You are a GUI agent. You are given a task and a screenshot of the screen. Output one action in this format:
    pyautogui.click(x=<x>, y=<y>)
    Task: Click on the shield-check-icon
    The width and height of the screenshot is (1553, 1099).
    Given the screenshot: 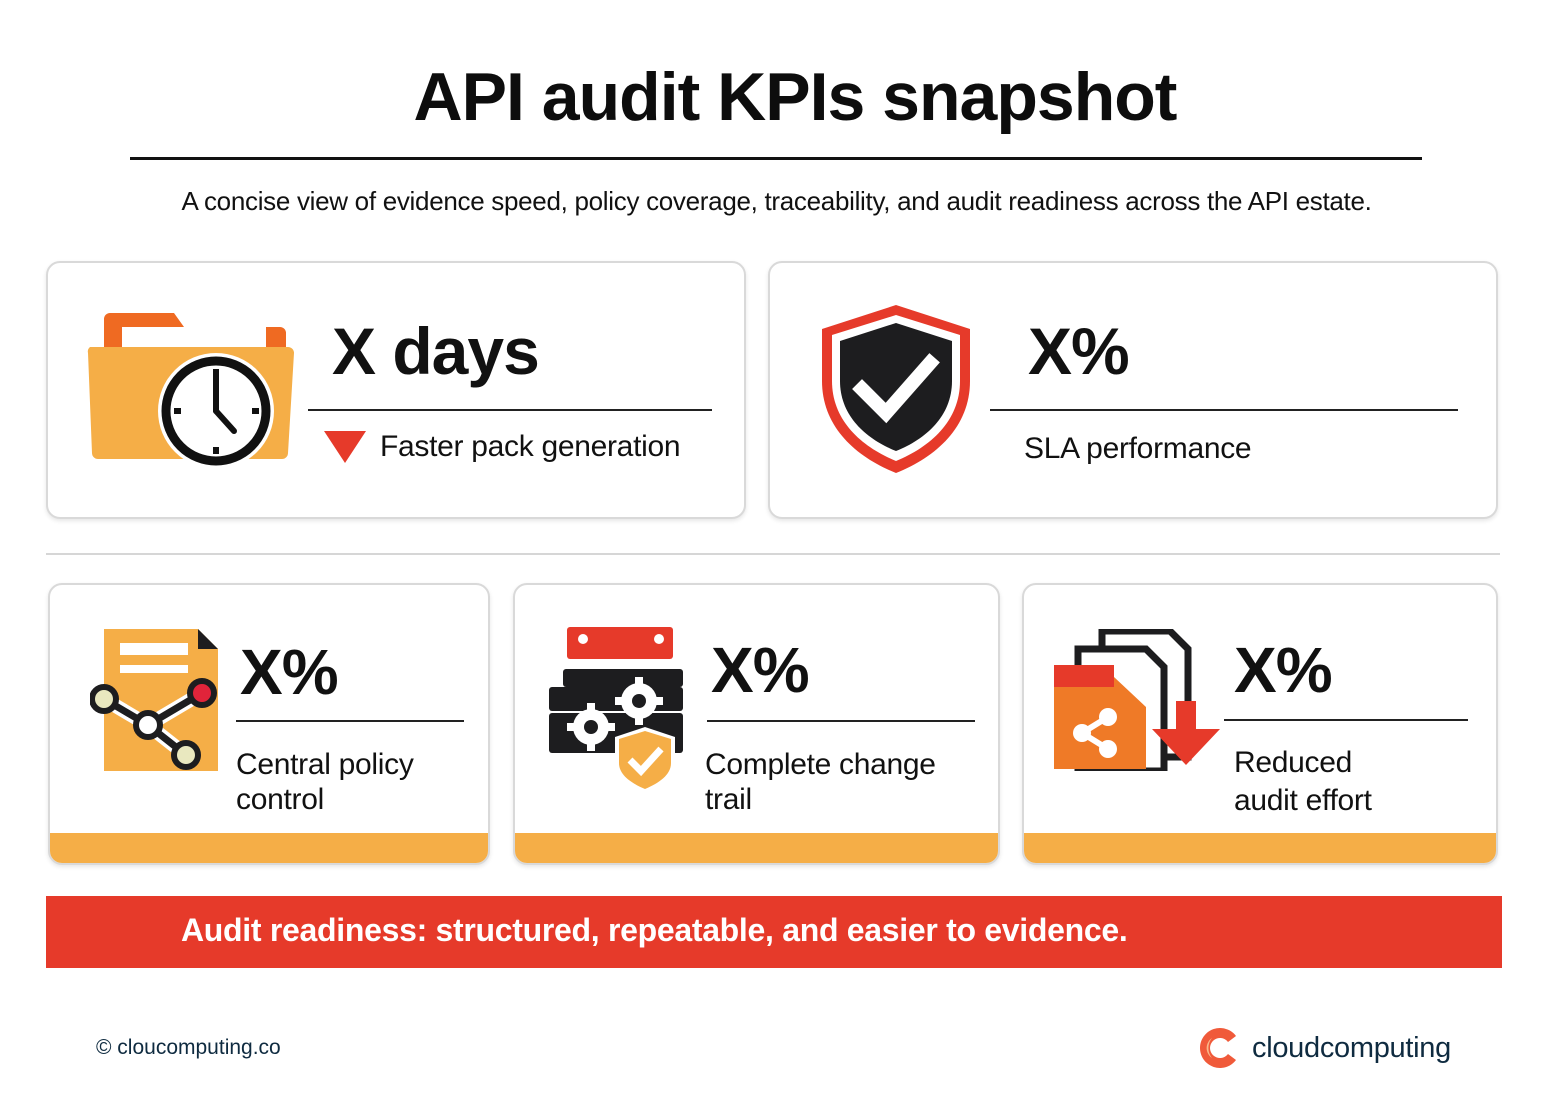 What is the action you would take?
    pyautogui.click(x=896, y=389)
    